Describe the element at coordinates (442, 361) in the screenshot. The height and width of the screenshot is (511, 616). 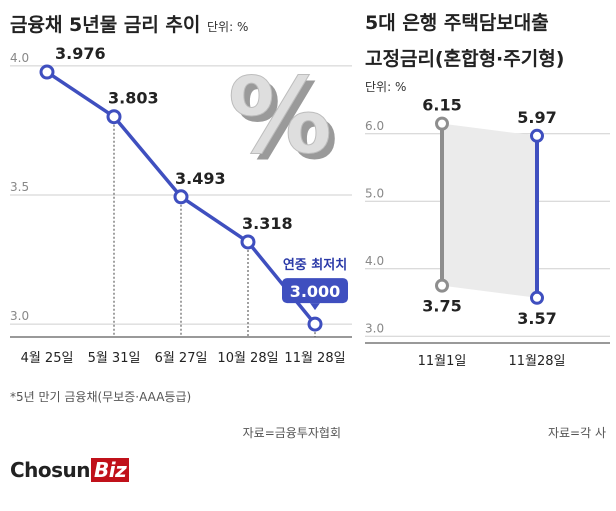
I see `right-xtick-label: 11월1일` at that location.